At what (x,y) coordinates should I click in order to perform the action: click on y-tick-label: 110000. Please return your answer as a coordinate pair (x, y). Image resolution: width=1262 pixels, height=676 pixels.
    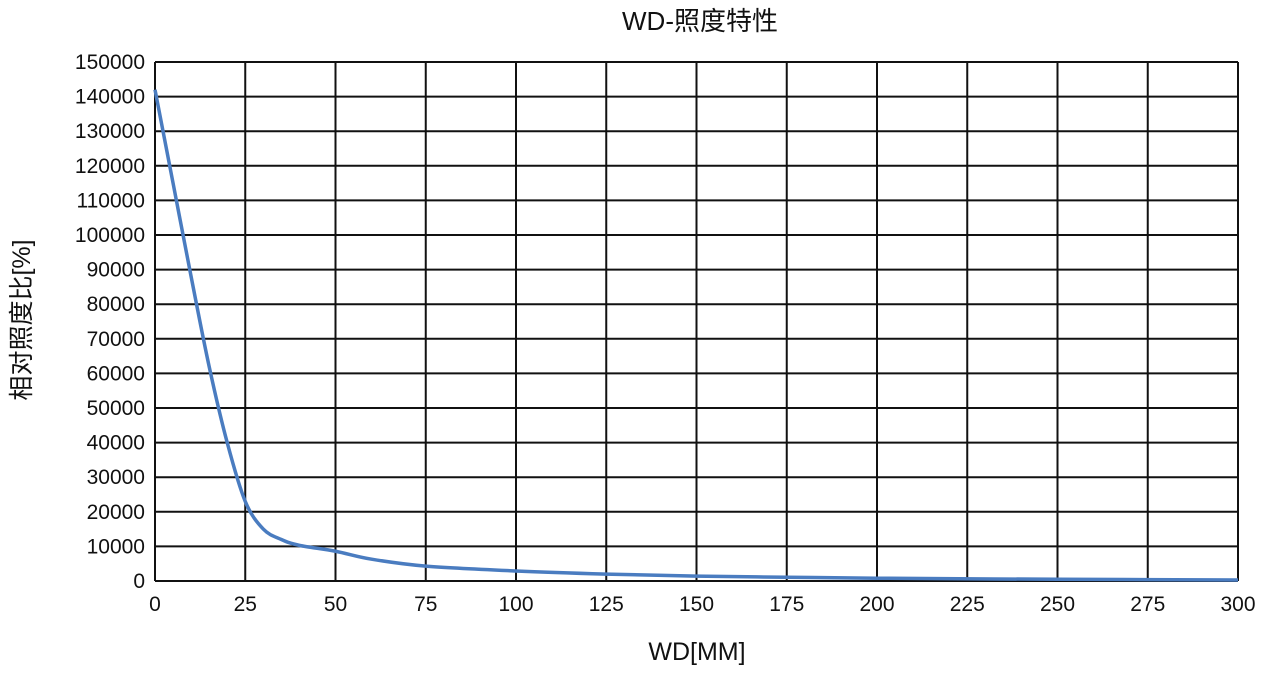
    Looking at the image, I should click on (110, 200).